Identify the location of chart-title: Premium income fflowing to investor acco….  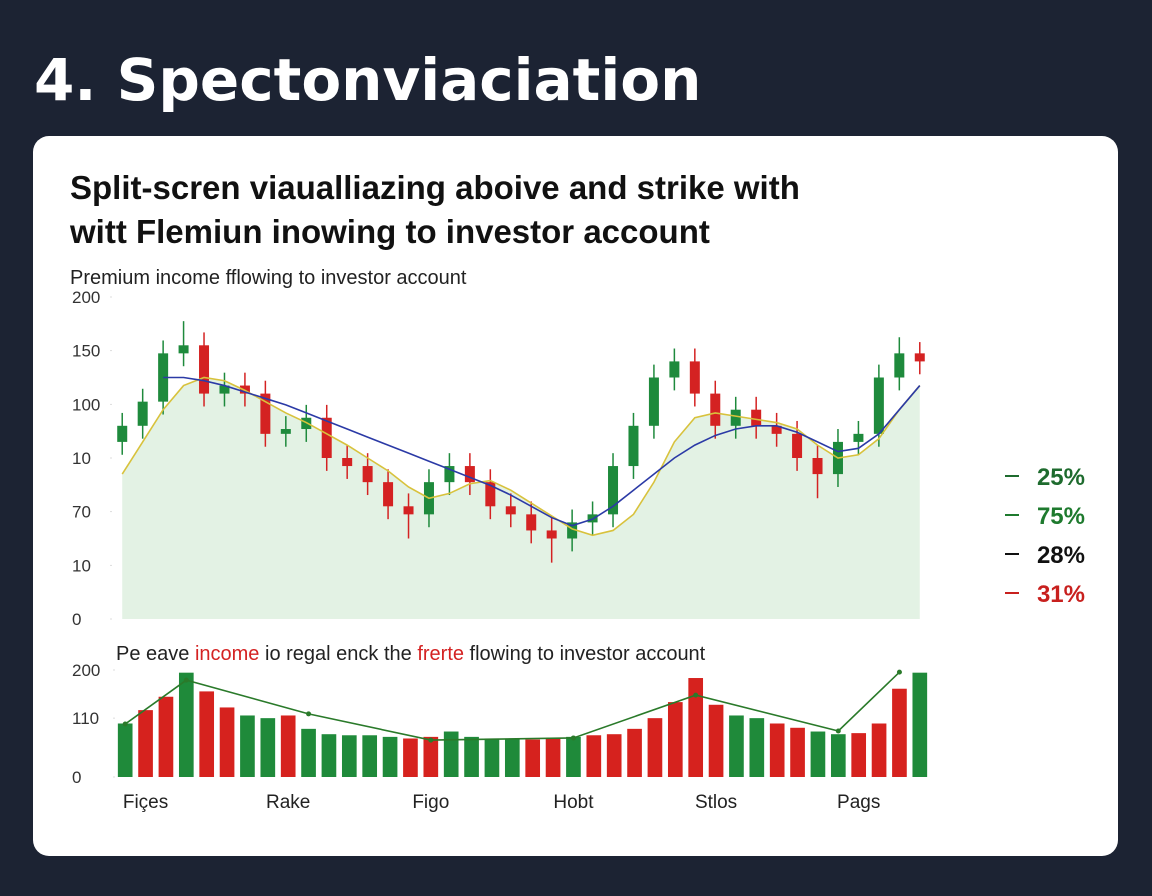
(268, 278).